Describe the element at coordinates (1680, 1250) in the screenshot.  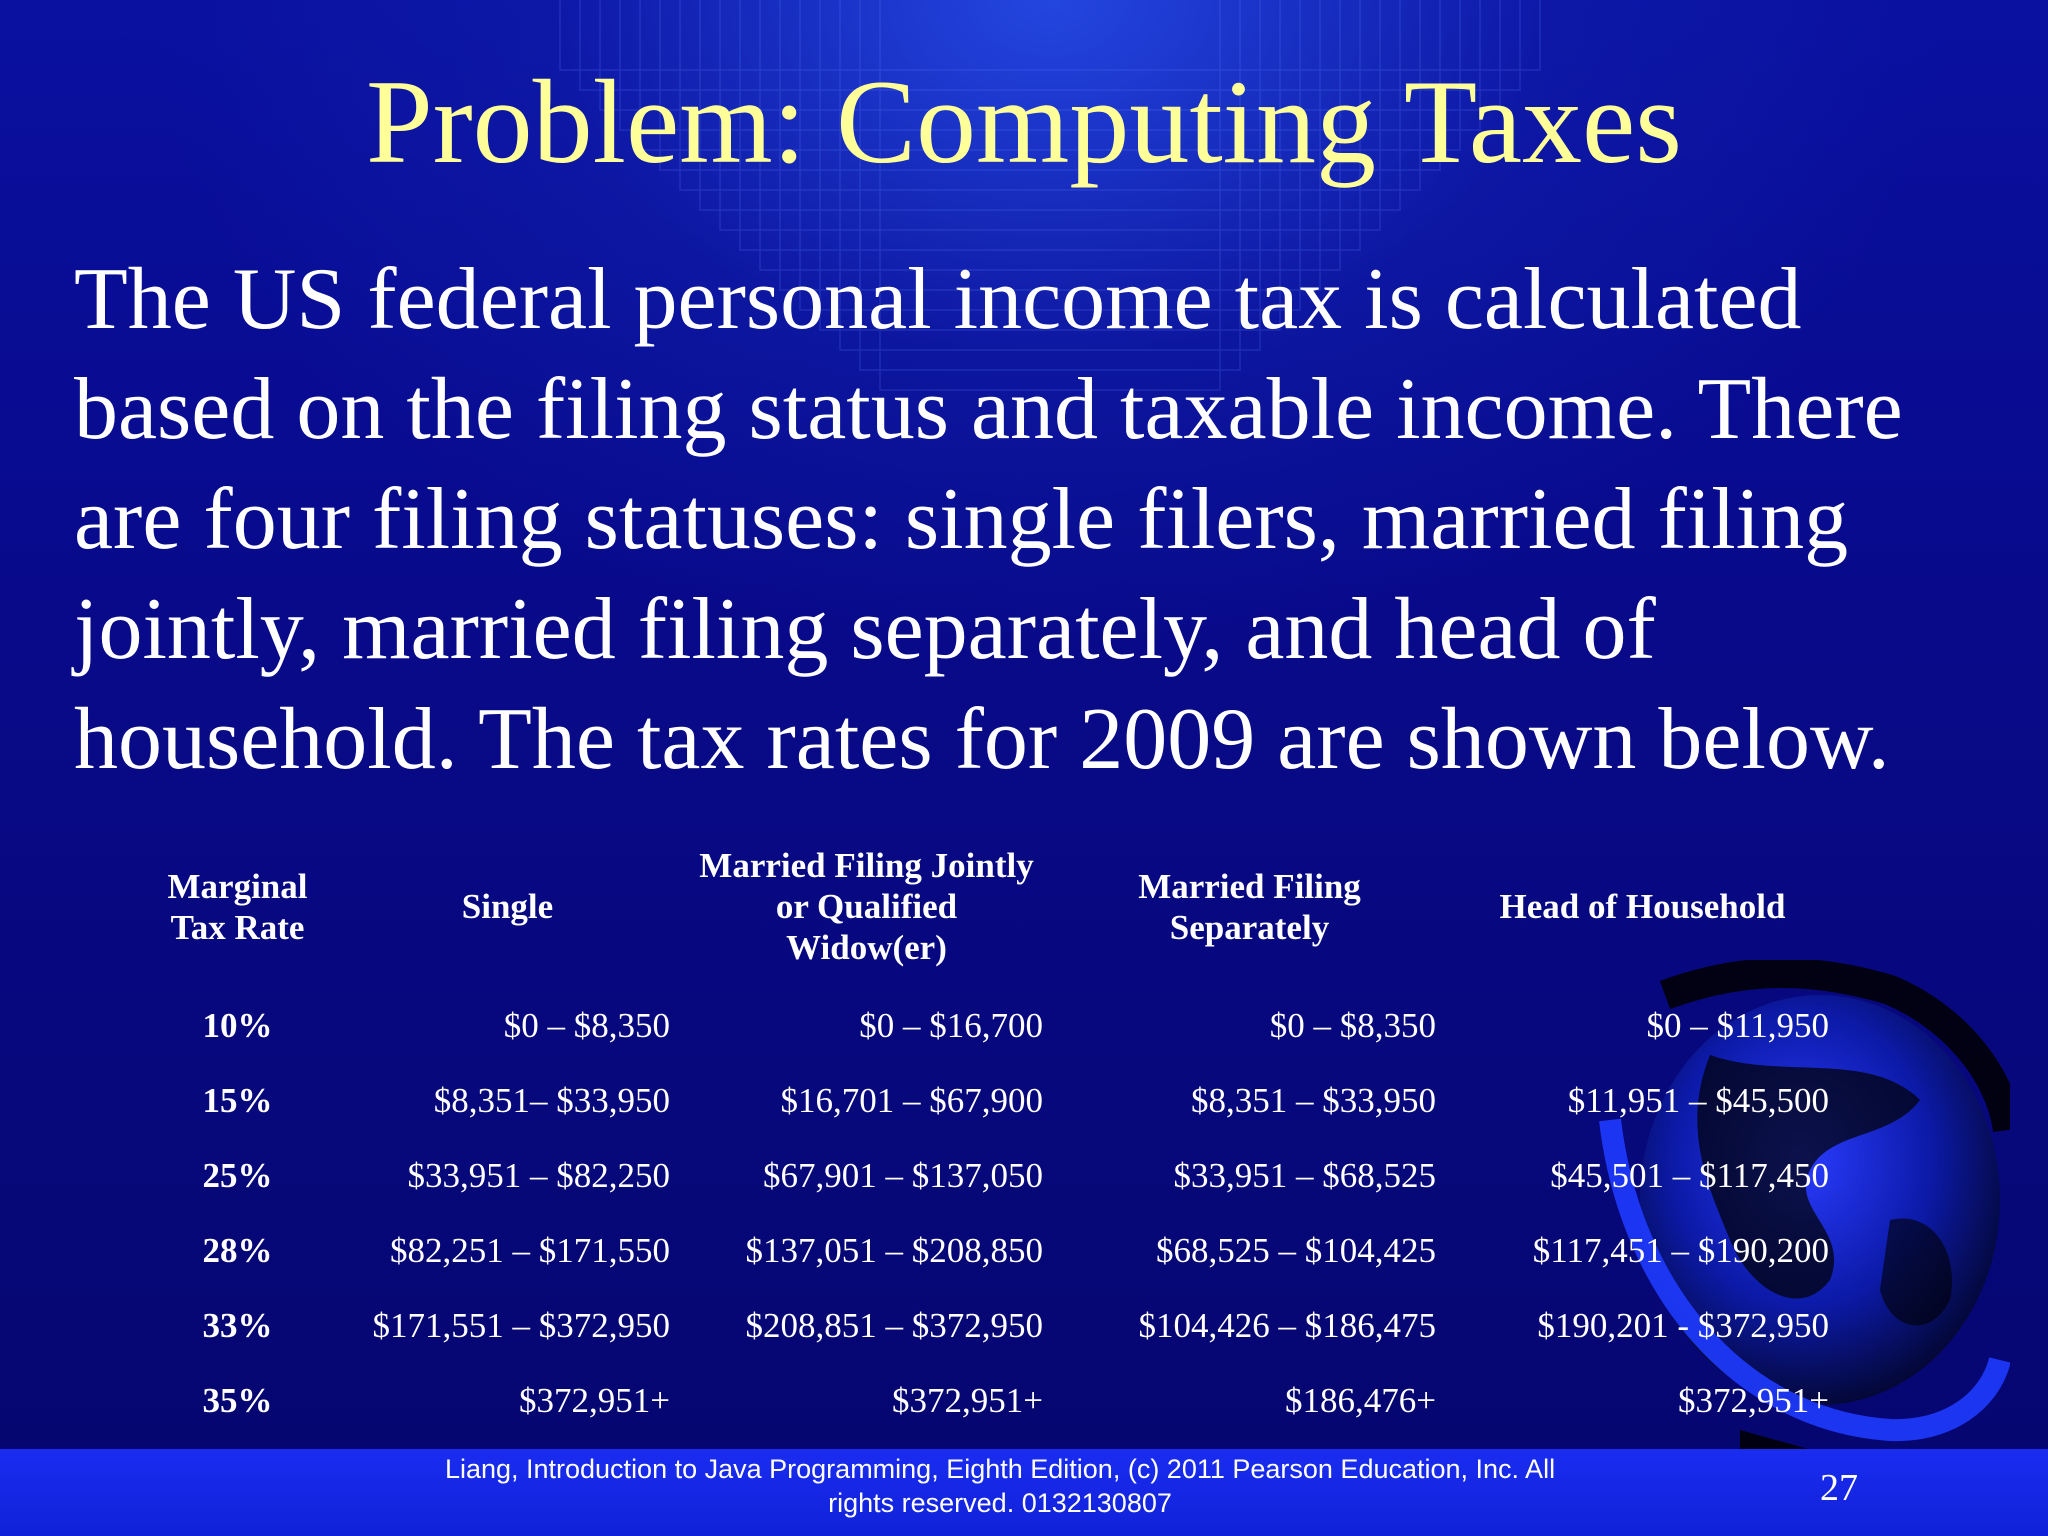
I see `head-cell: $117,451 – $190,200` at that location.